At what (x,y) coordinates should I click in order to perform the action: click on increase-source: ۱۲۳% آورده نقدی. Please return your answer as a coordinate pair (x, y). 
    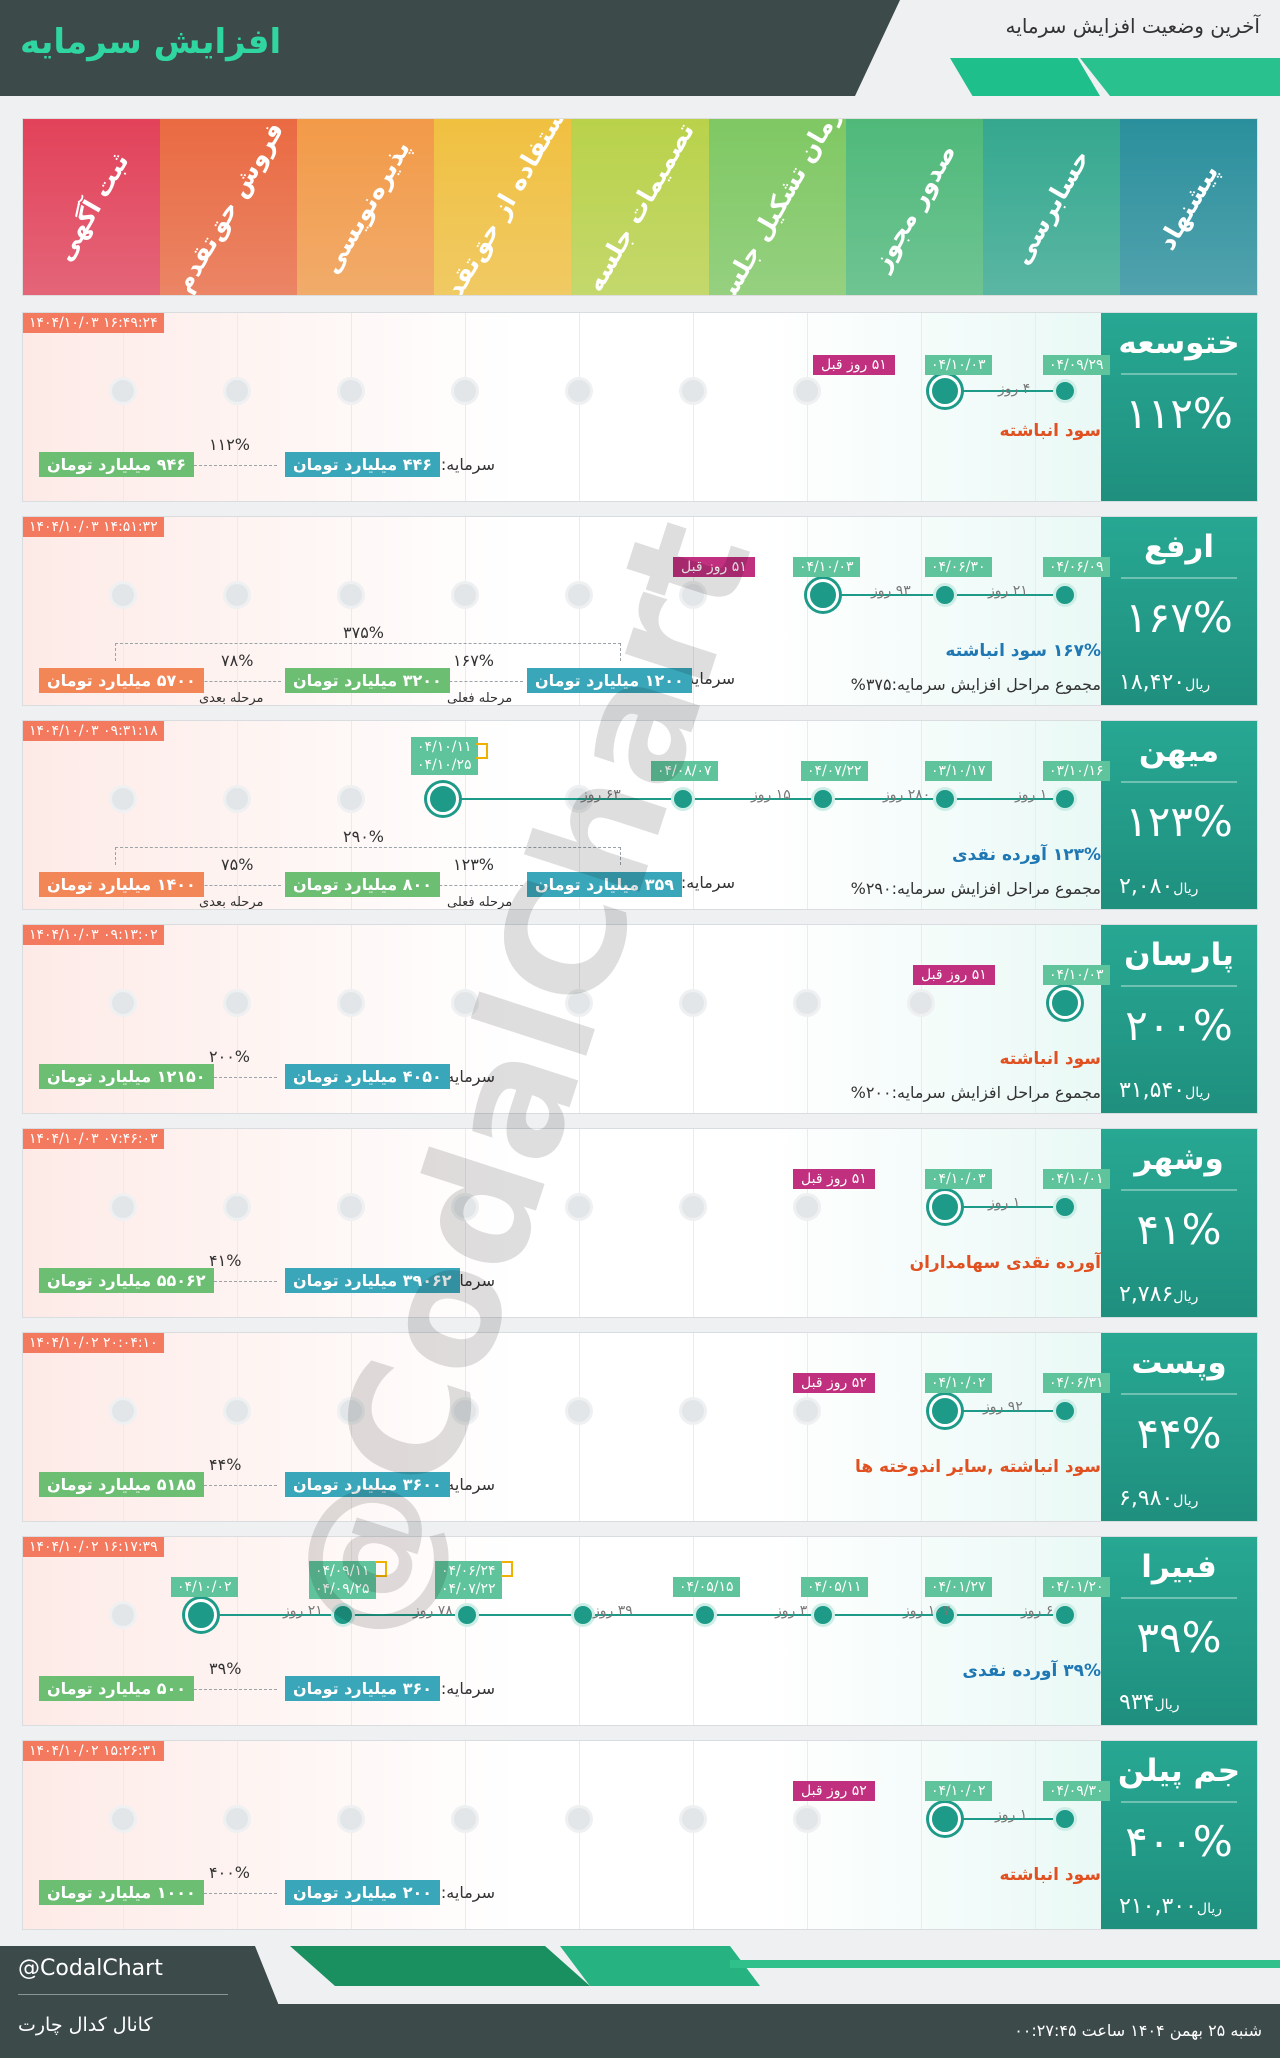
    Looking at the image, I should click on (1026, 855).